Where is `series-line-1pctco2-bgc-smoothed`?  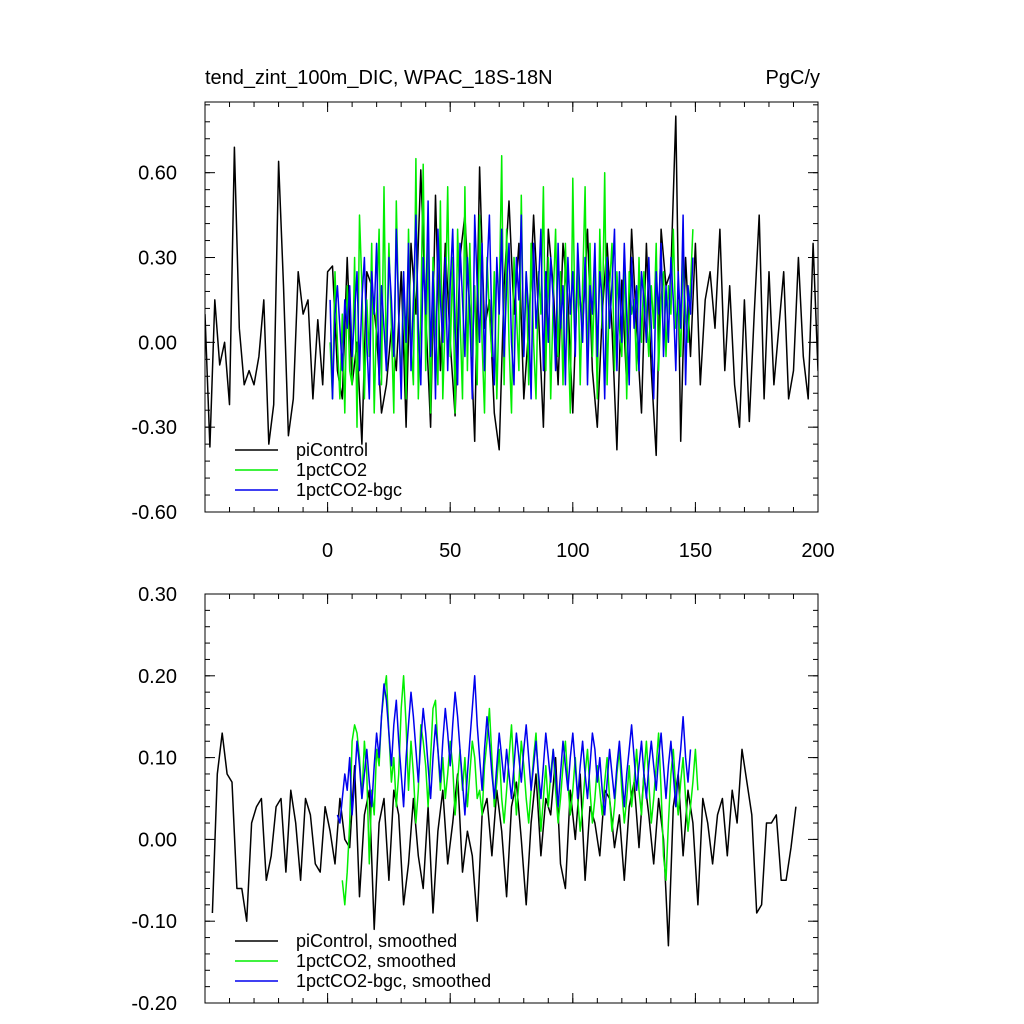
series-line-1pctco2-bgc-smoothed is located at coordinates (514, 749).